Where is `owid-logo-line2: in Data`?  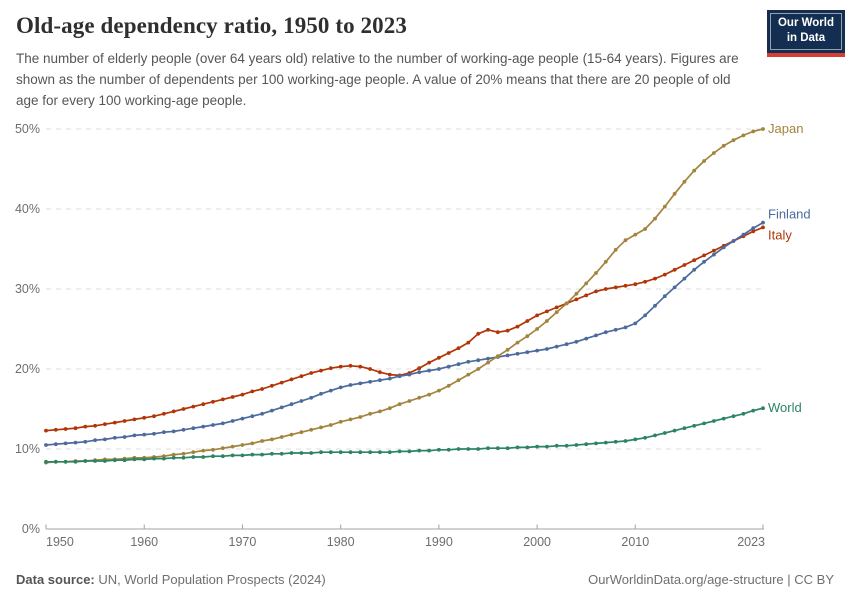
owid-logo-line2: in Data is located at coordinates (806, 37).